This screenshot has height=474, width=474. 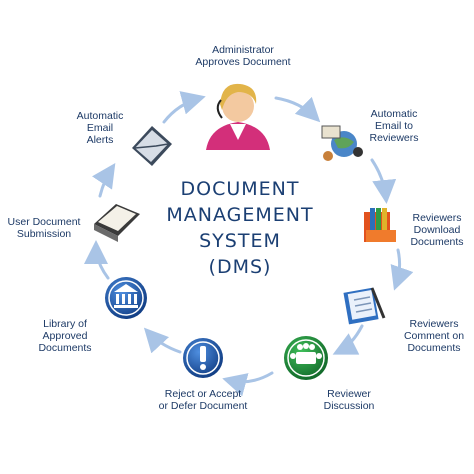 I want to click on step-label-submission: User Document Submission, so click(x=44, y=228).